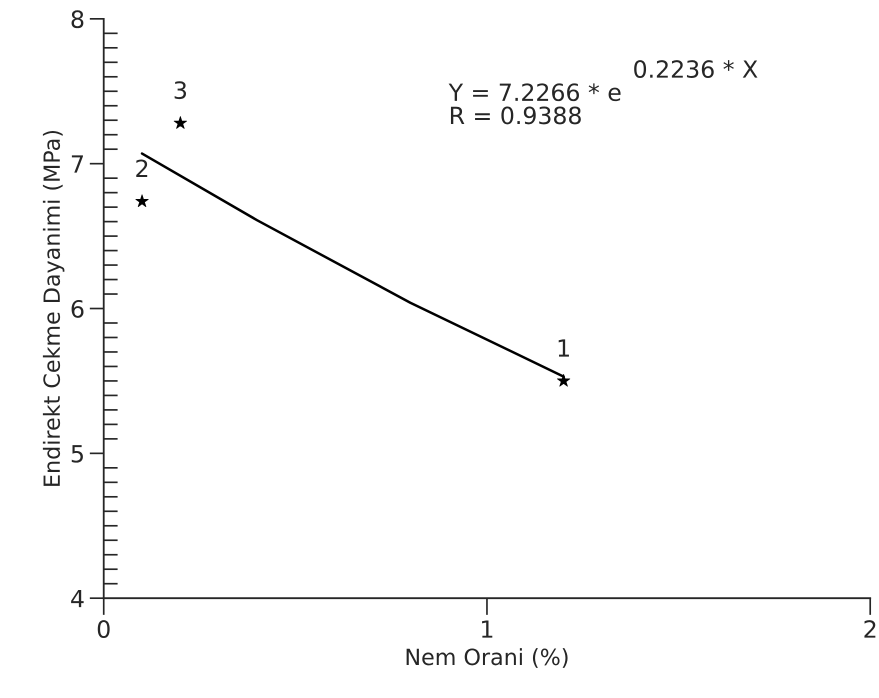 Image resolution: width=879 pixels, height=698 pixels. What do you see at coordinates (870, 629) in the screenshot?
I see `x-tick-label: 2` at bounding box center [870, 629].